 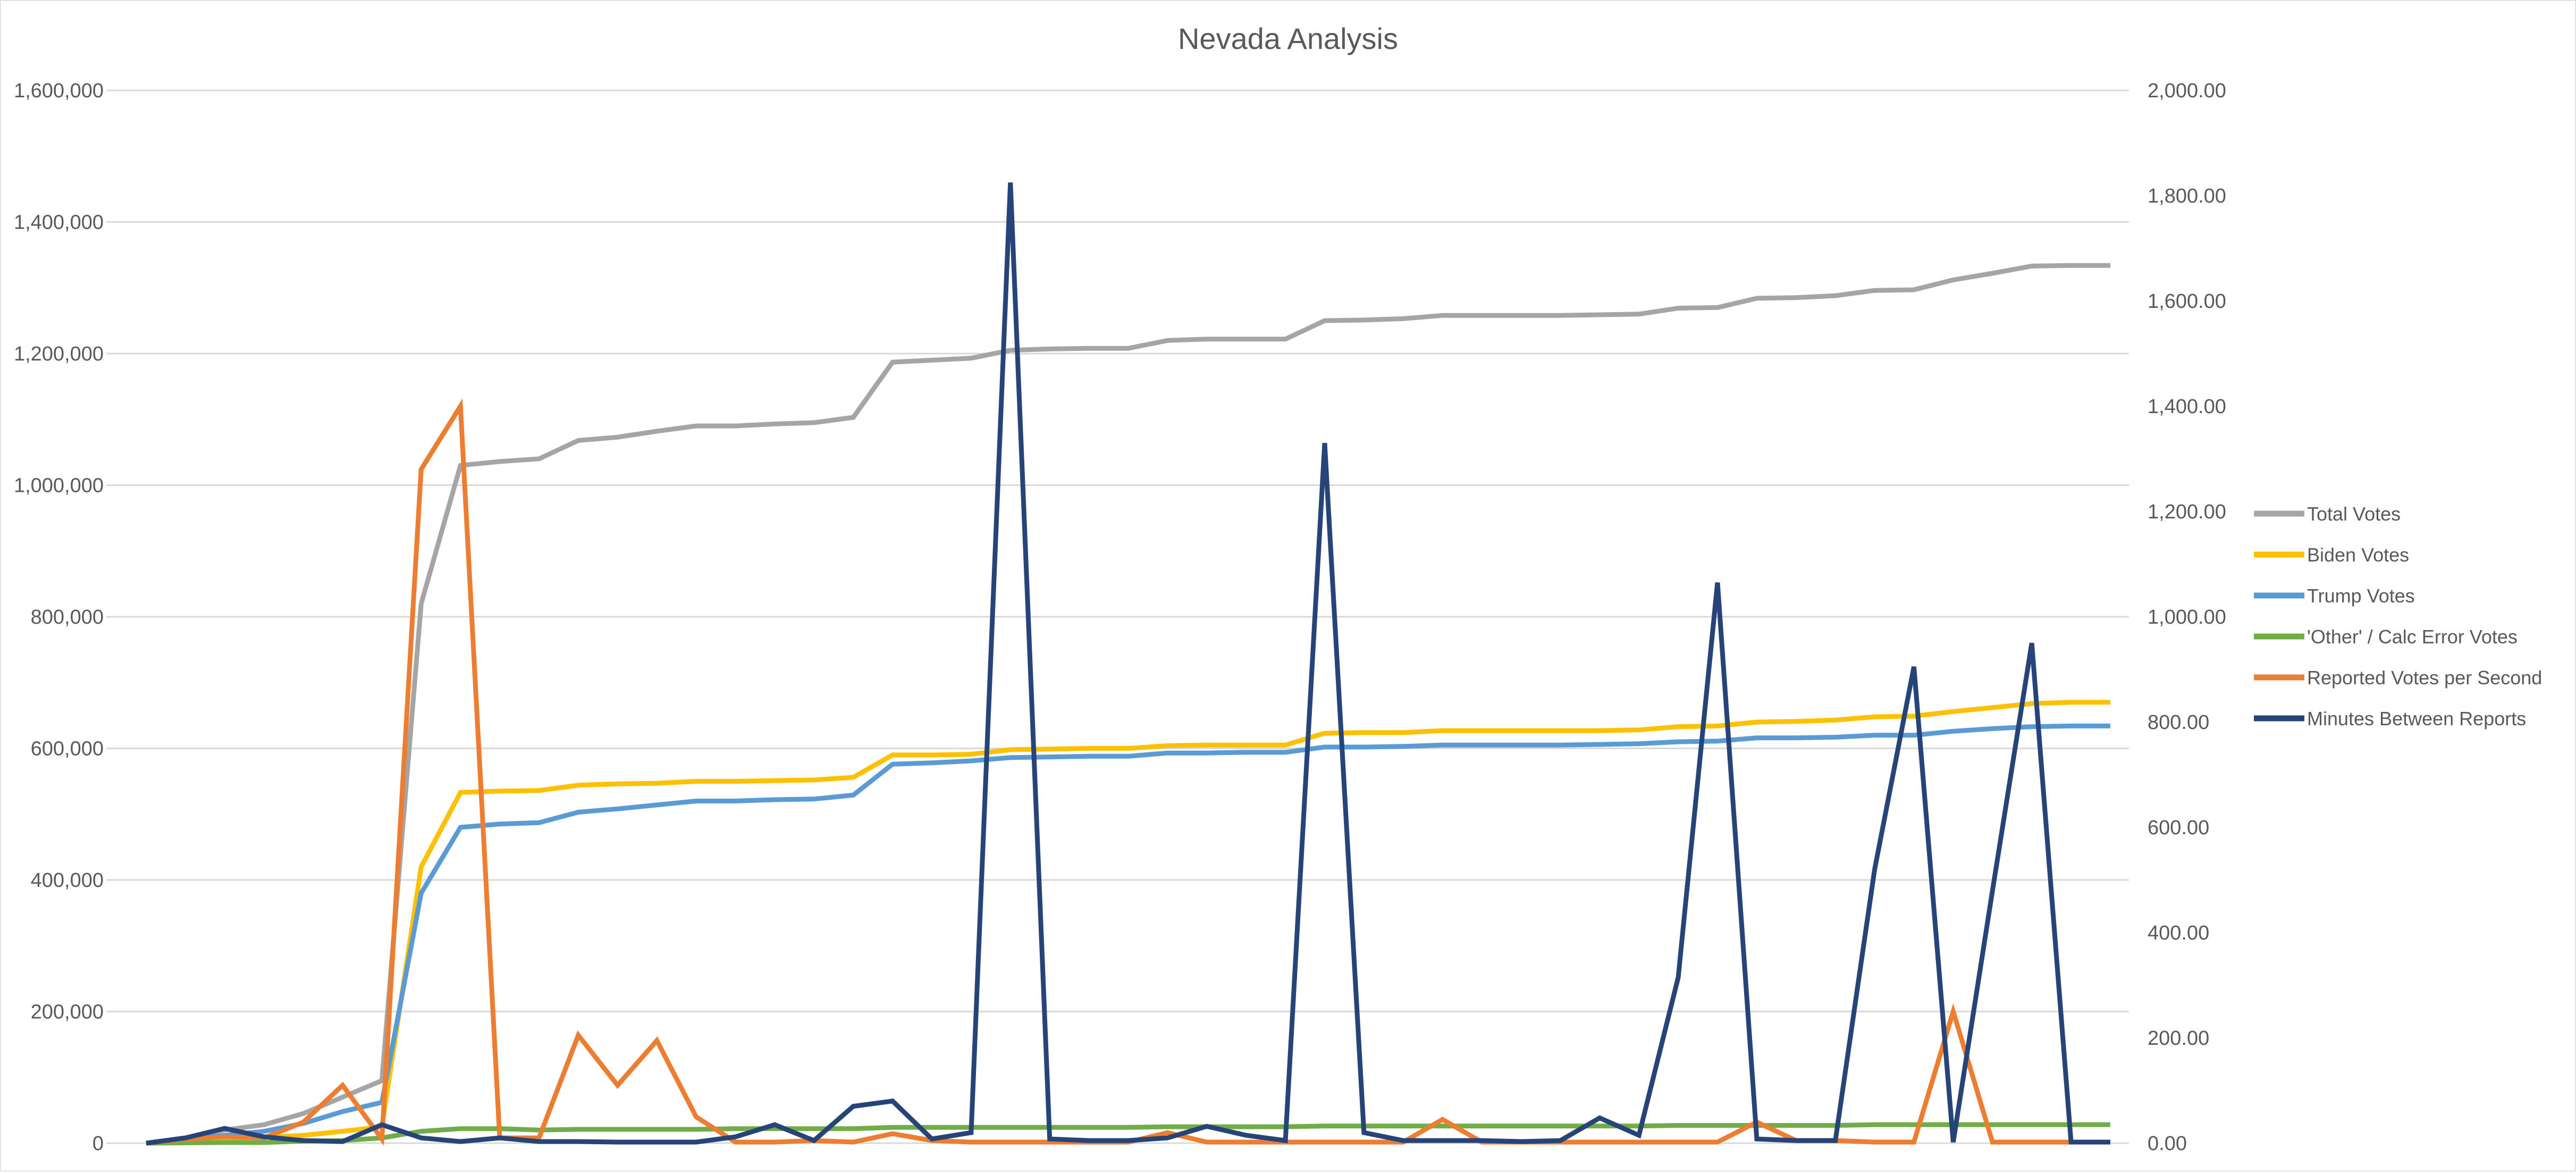 What do you see at coordinates (2361, 596) in the screenshot?
I see `legend-label: Trump Votes` at bounding box center [2361, 596].